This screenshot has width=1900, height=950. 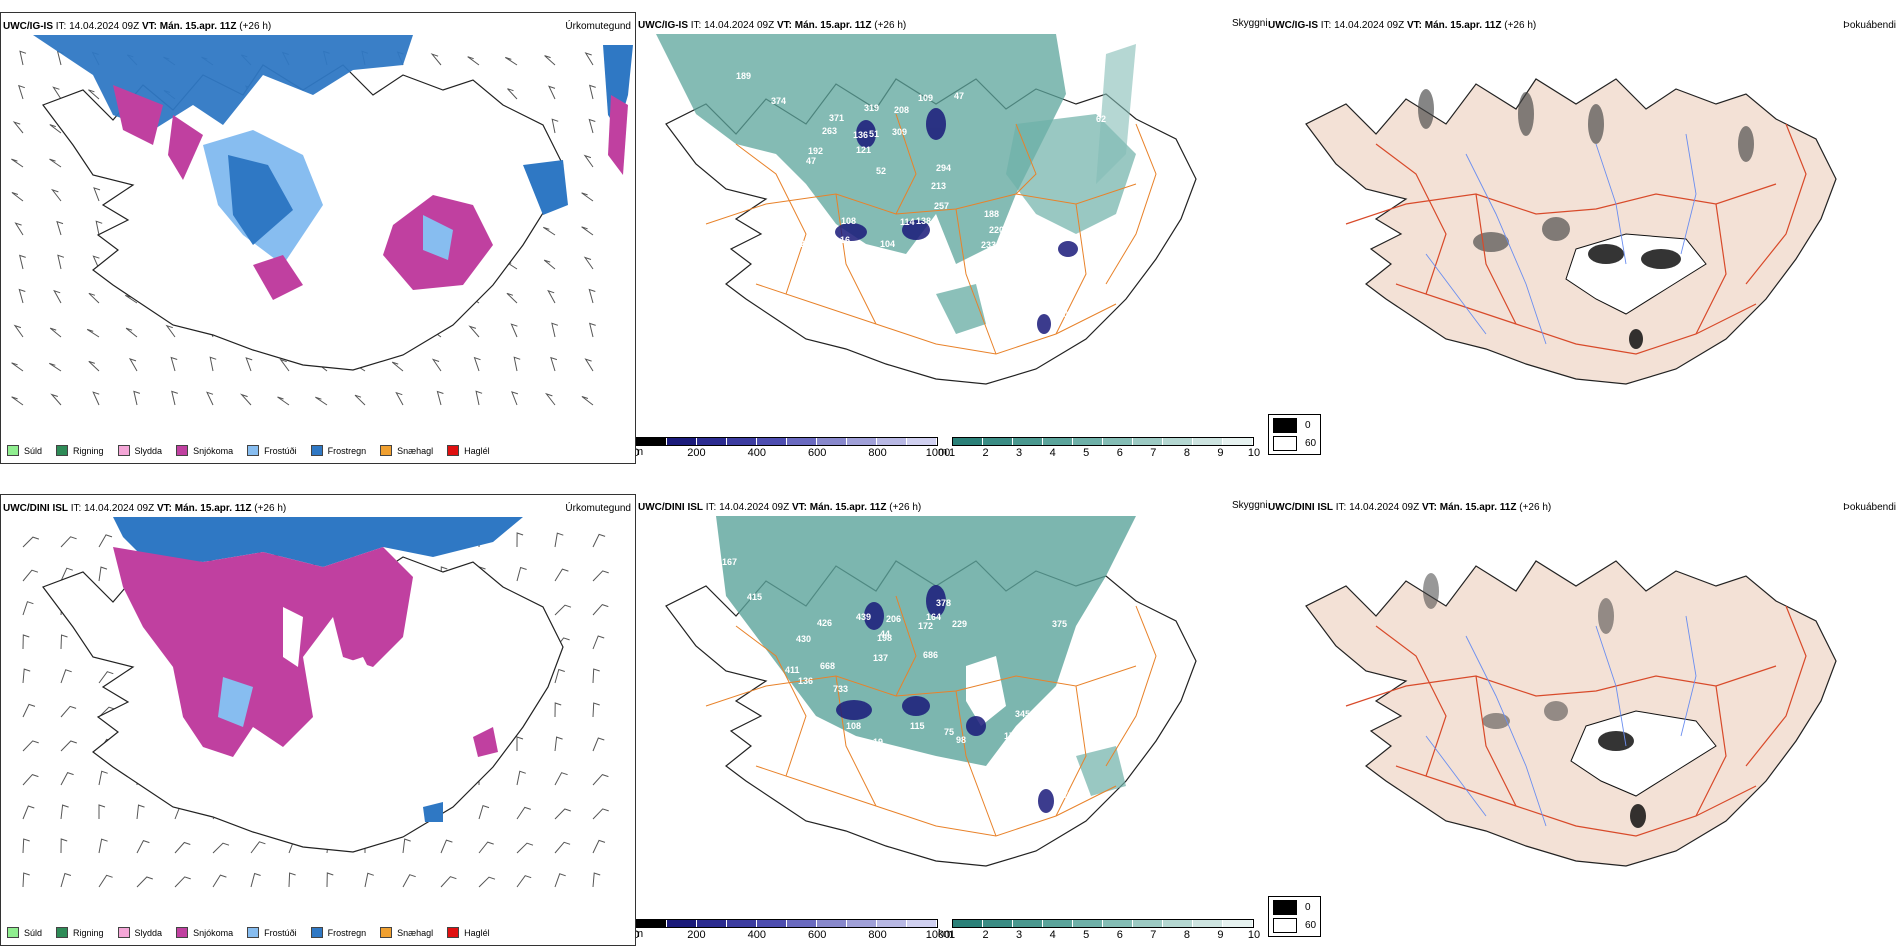 I want to click on cloud-base-label: 733, so click(x=840, y=689).